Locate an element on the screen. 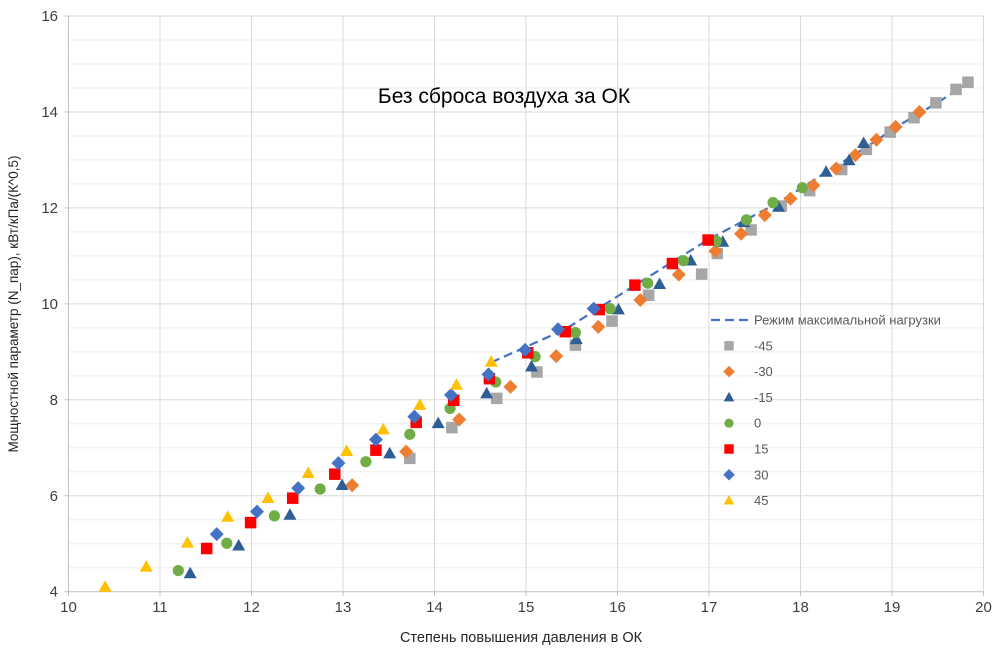 The width and height of the screenshot is (1000, 652). x-tick-label: 20 is located at coordinates (983, 607).